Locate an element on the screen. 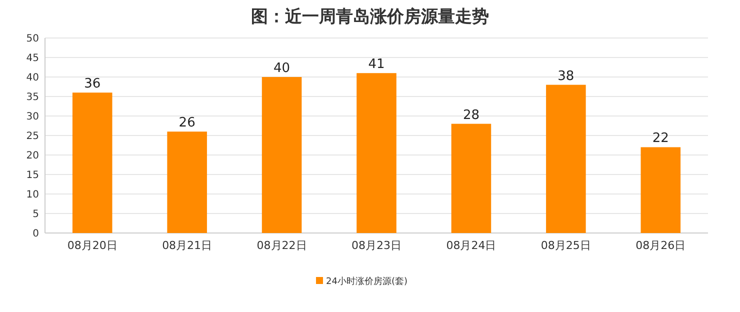  data-label: 26 is located at coordinates (187, 123).